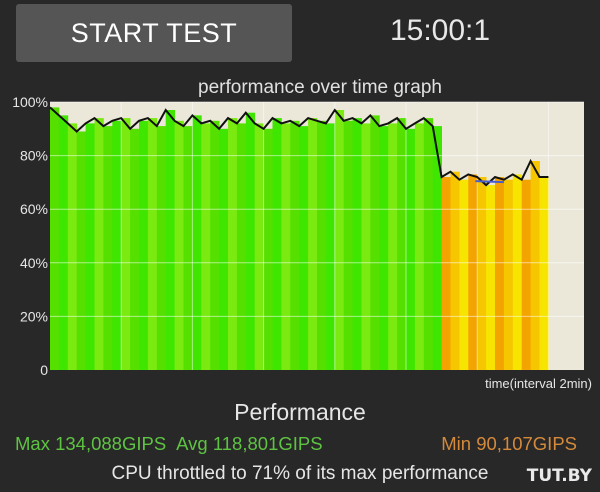 This screenshot has height=492, width=600. I want to click on performance-title: Performance, so click(300, 412).